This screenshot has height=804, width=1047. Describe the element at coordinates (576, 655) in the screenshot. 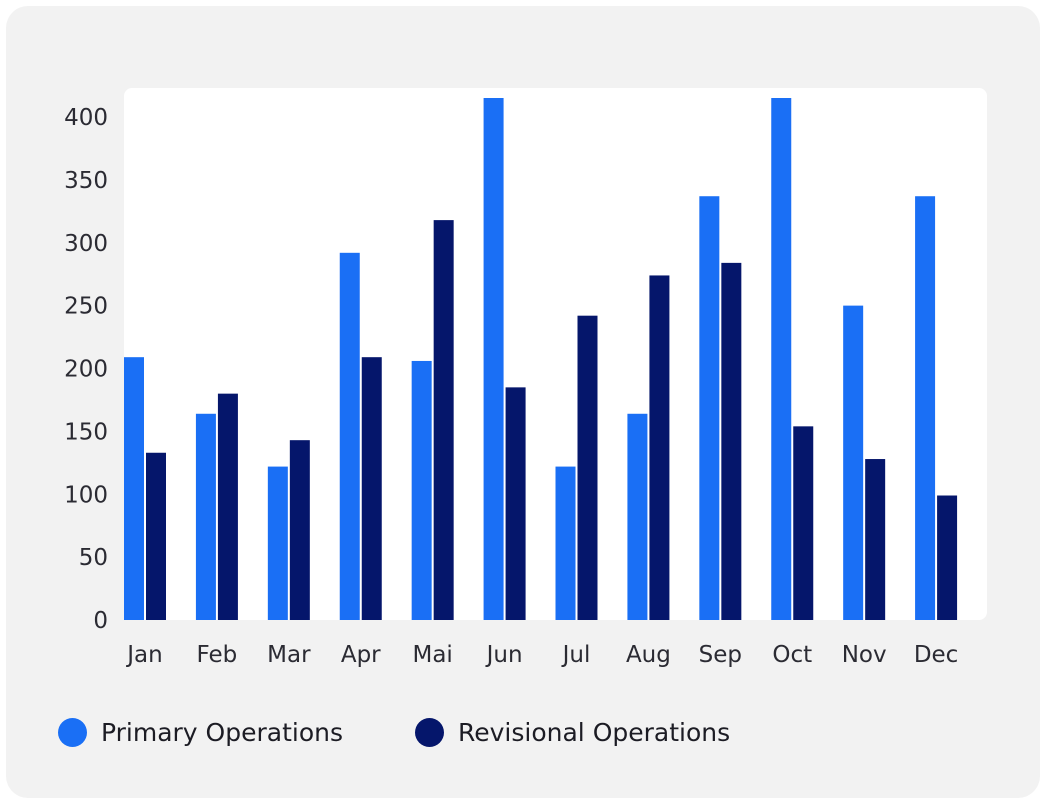

I see `x-tick-label: Jul` at that location.